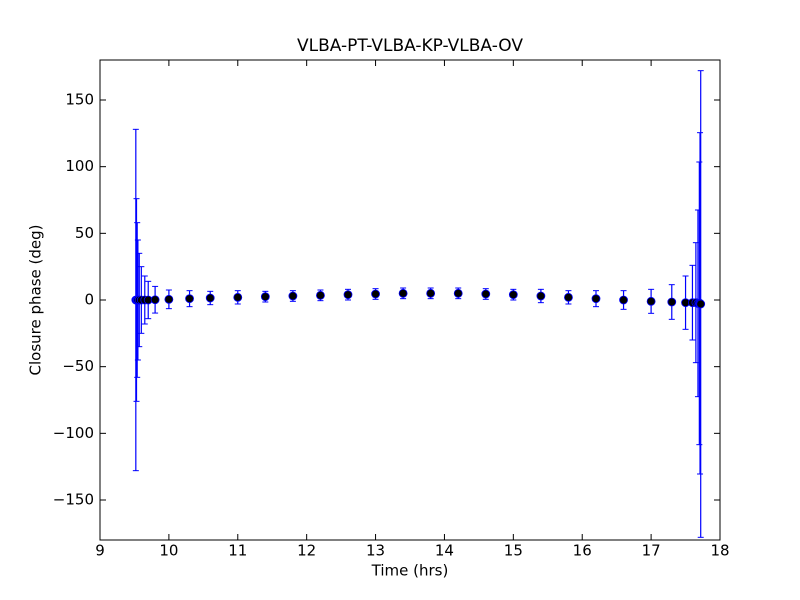  Describe the element at coordinates (582, 551) in the screenshot. I see `x-tick-label: 16` at that location.